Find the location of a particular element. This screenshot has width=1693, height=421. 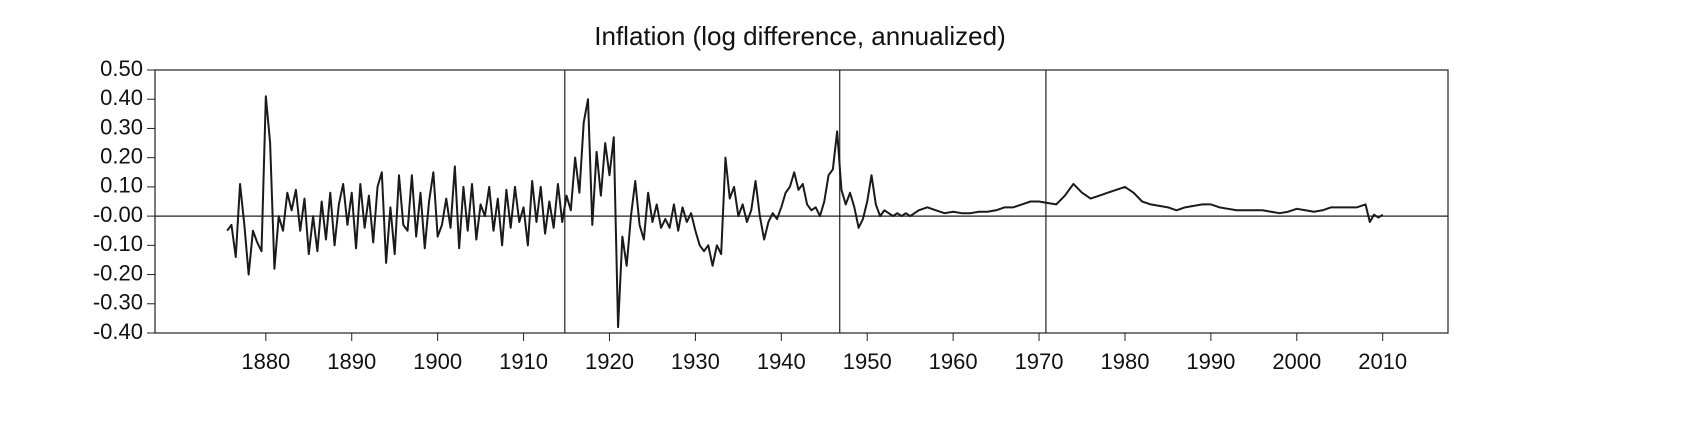

y-tick-label: 0.10 is located at coordinates (121, 185).